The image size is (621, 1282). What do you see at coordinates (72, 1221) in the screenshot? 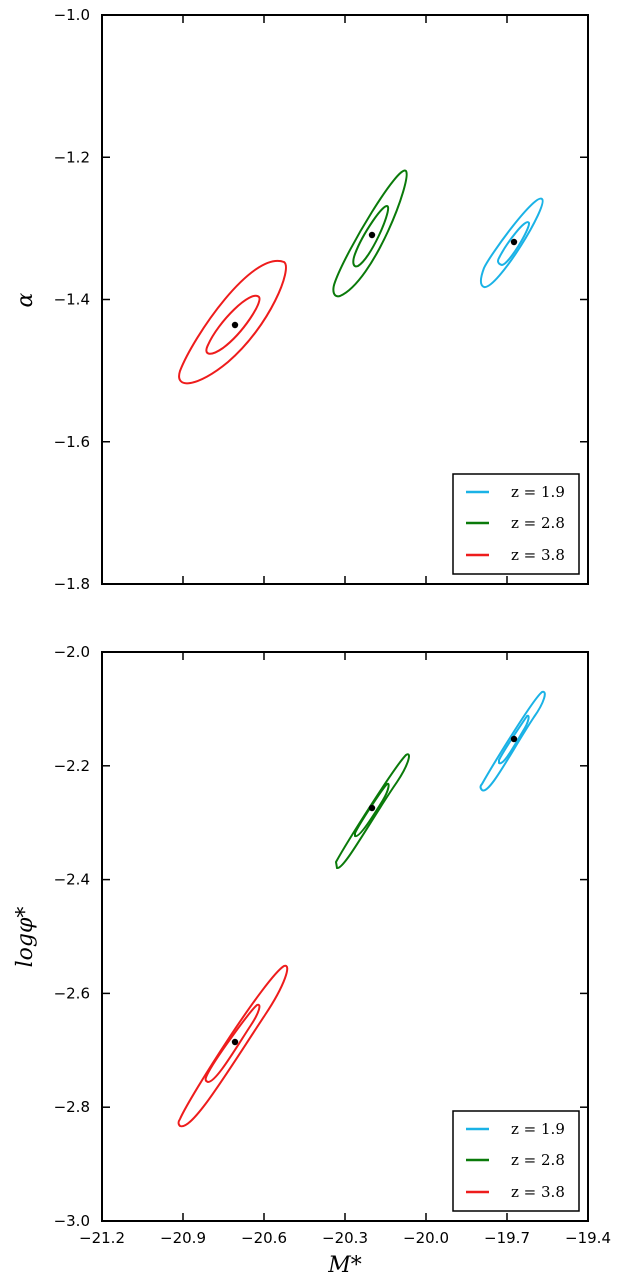
I see `y-tick-label: −3.0` at bounding box center [72, 1221].